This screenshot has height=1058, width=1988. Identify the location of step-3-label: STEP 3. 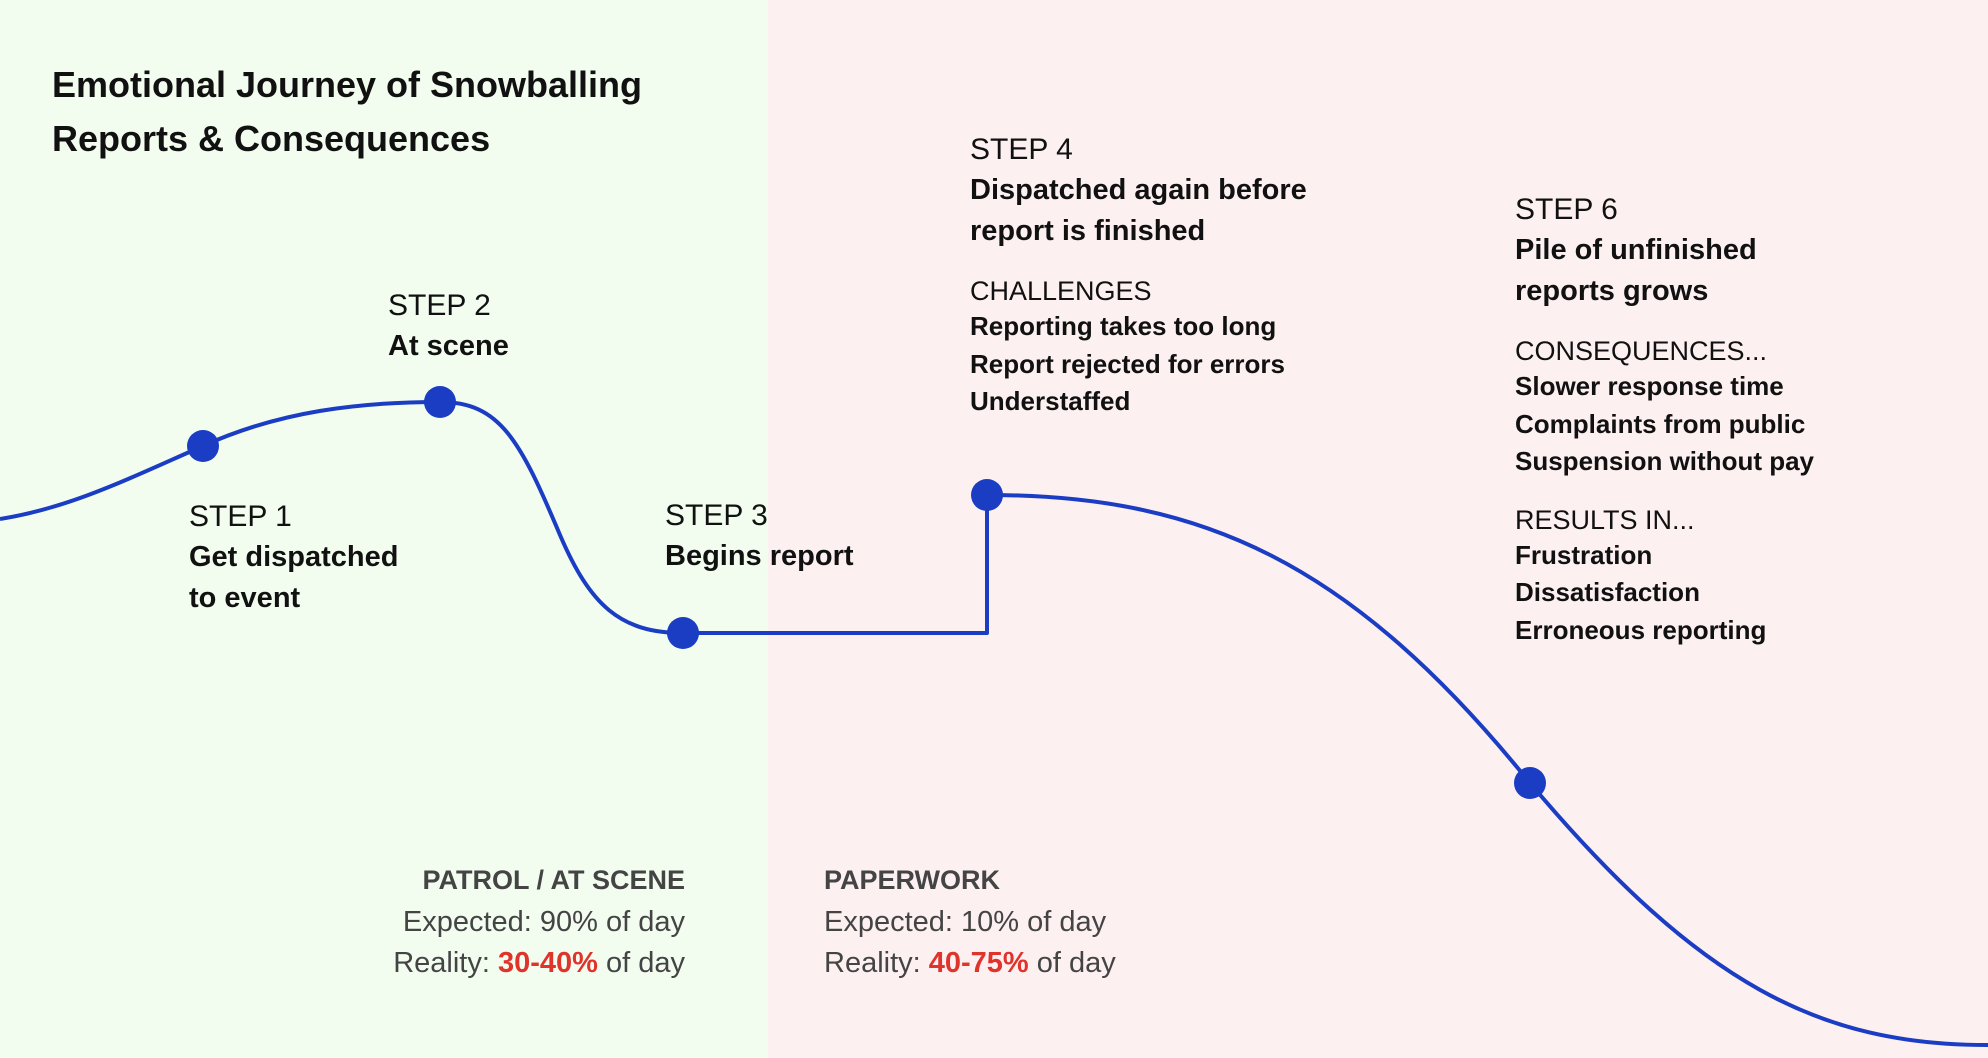
(716, 515).